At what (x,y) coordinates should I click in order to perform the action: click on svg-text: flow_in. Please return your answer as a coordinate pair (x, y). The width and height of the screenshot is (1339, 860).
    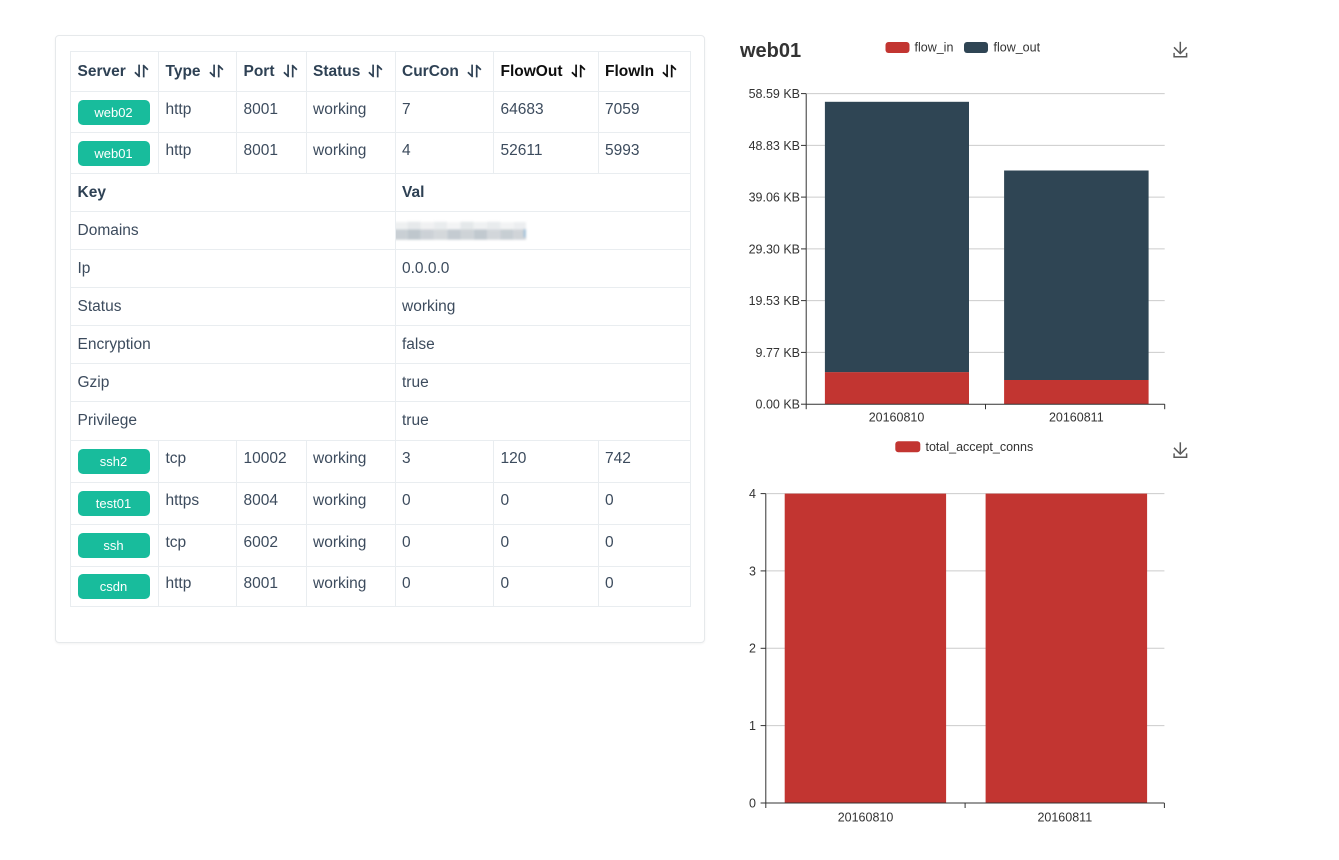
    Looking at the image, I should click on (934, 48).